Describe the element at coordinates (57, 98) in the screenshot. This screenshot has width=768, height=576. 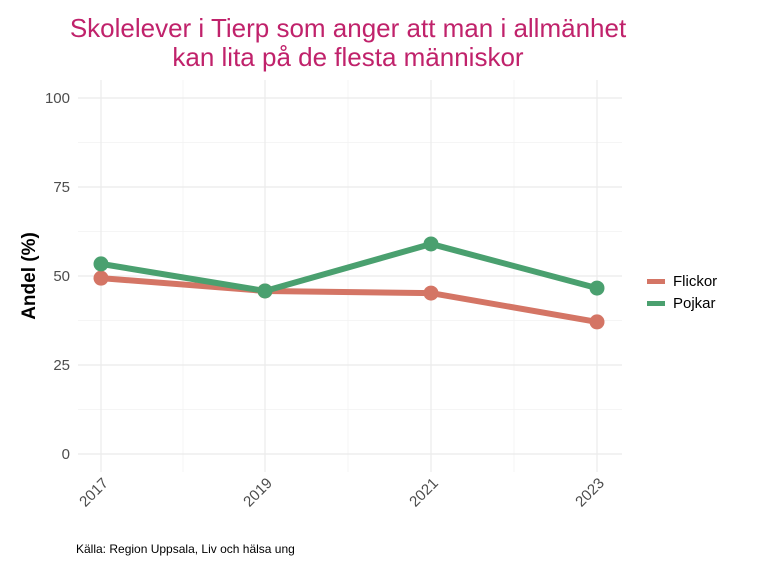
I see `y-tick-label: 100` at that location.